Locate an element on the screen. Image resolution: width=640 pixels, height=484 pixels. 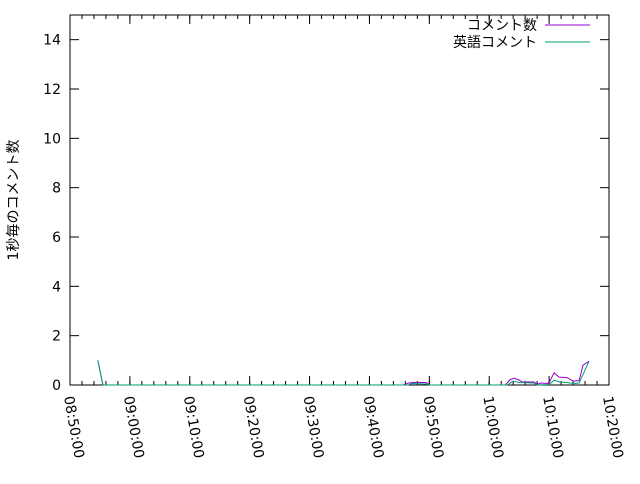
x-tick-label: 09:30:00 is located at coordinates (313, 427).